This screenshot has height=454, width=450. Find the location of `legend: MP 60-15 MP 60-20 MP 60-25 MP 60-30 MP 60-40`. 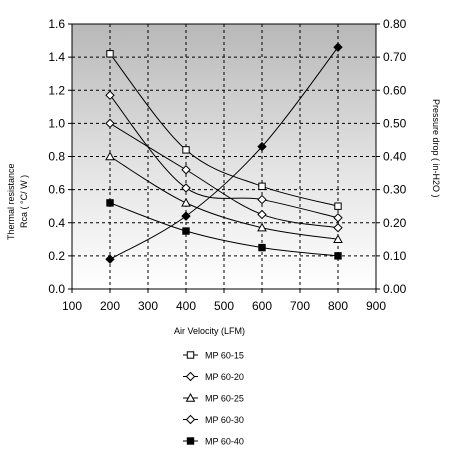

legend: MP 60-15 MP 60-20 MP 60-25 MP 60-30 MP 60-40 is located at coordinates (213, 399).